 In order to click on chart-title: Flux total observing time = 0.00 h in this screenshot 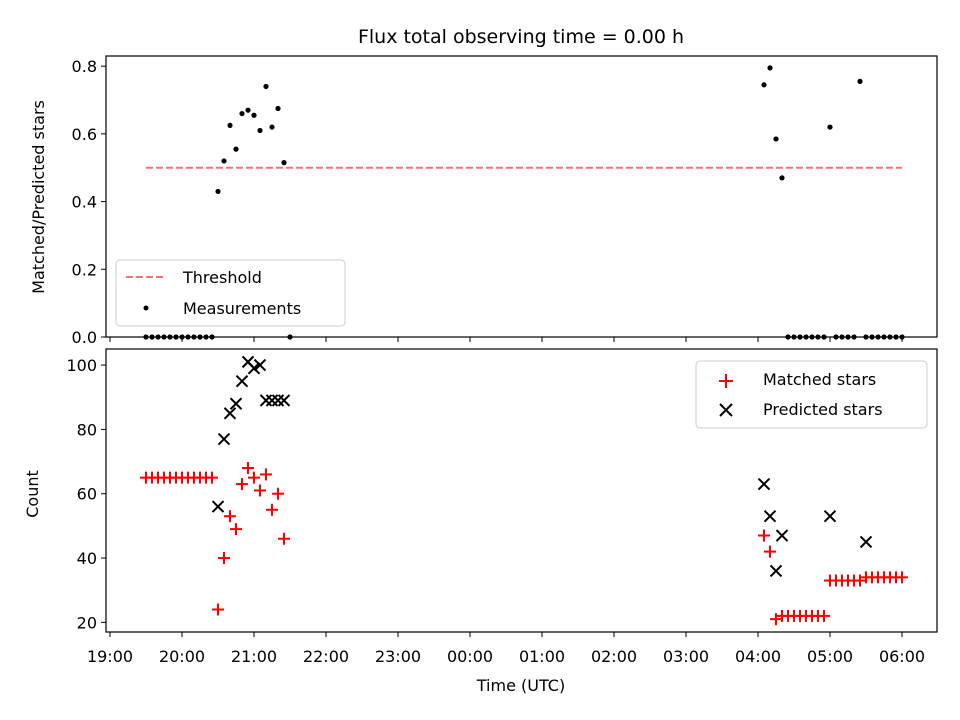, I will do `click(521, 37)`.